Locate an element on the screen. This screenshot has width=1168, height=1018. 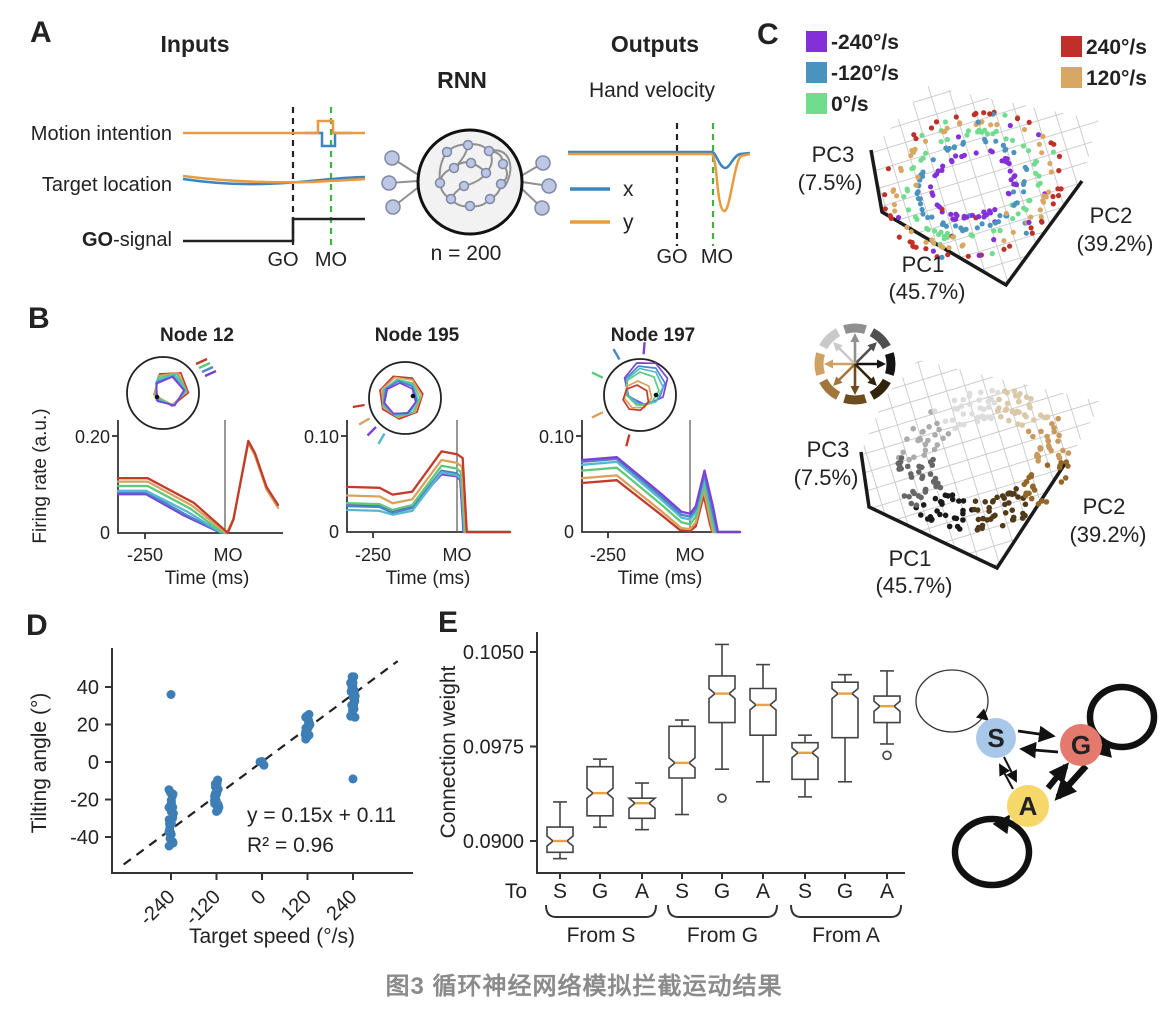
d-xtick-label: -240 is located at coordinates (158, 908).